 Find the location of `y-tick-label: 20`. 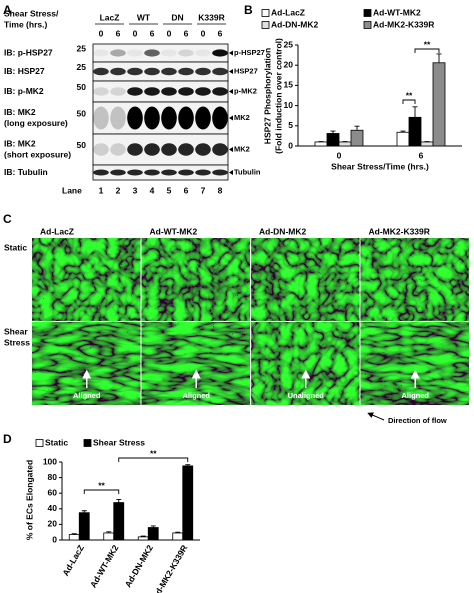

y-tick-label: 20 is located at coordinates (53, 524).